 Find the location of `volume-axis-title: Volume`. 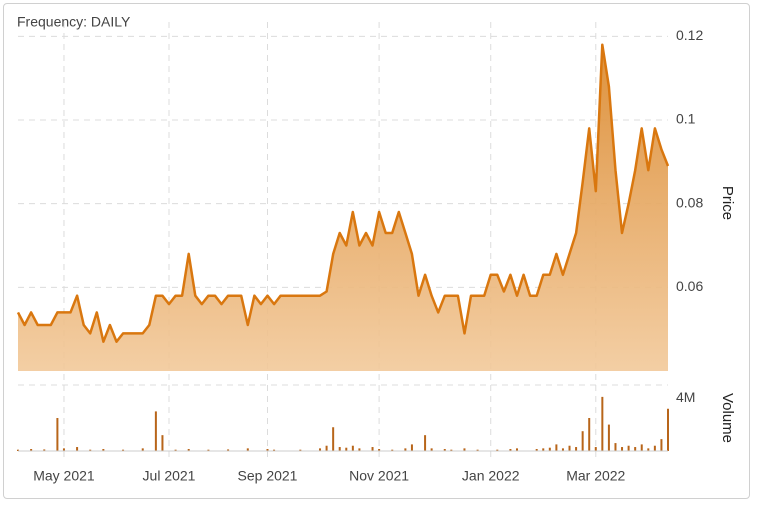

volume-axis-title: Volume is located at coordinates (727, 418).